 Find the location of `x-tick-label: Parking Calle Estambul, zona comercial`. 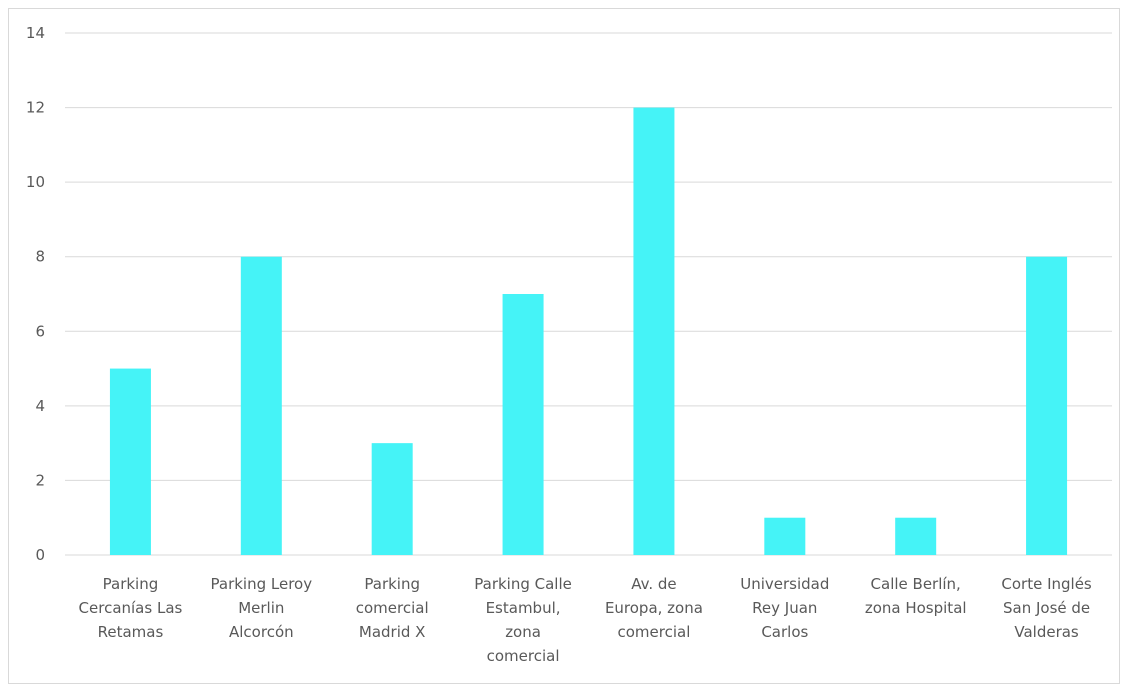

x-tick-label: Parking Calle Estambul, zona comercial is located at coordinates (523, 620).